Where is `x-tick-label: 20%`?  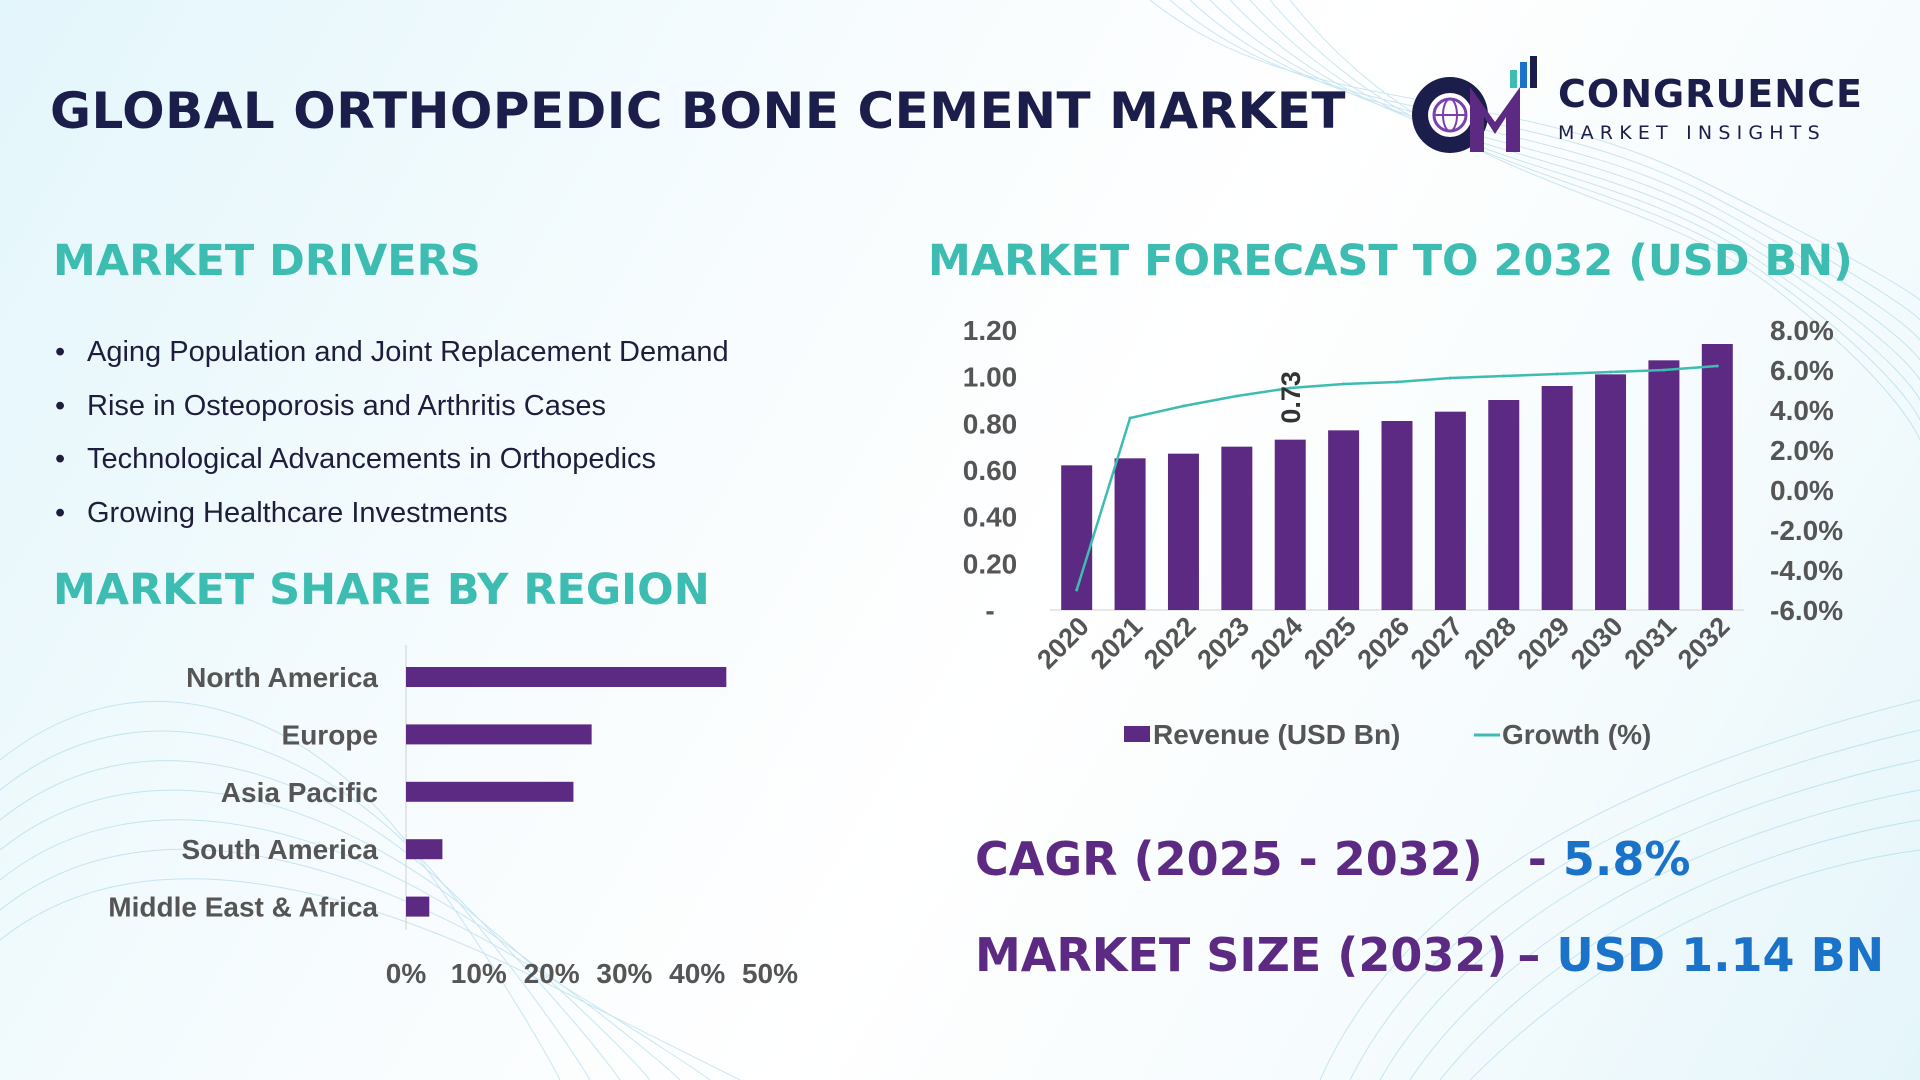
x-tick-label: 20% is located at coordinates (552, 973).